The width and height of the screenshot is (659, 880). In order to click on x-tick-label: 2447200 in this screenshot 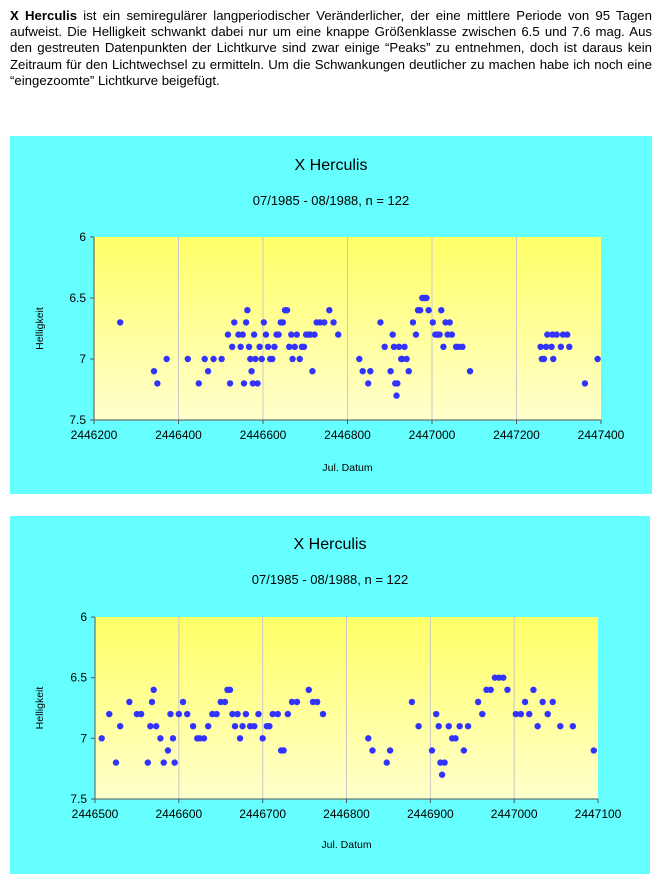, I will do `click(516, 435)`.